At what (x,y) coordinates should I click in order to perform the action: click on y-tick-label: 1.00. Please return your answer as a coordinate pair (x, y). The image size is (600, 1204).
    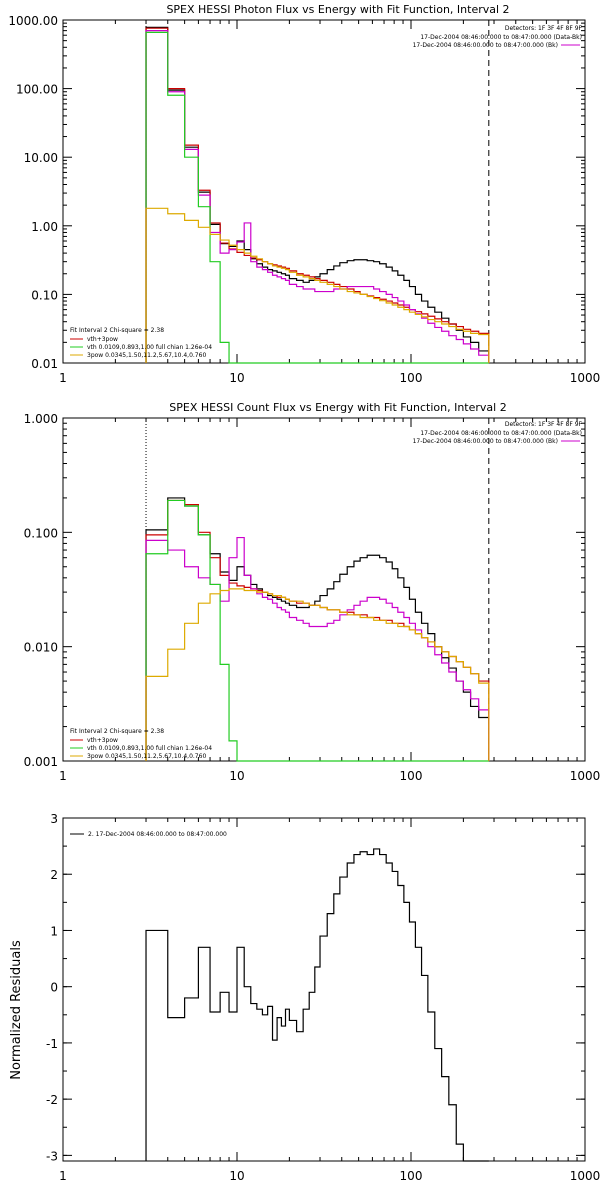
    Looking at the image, I should click on (44, 227).